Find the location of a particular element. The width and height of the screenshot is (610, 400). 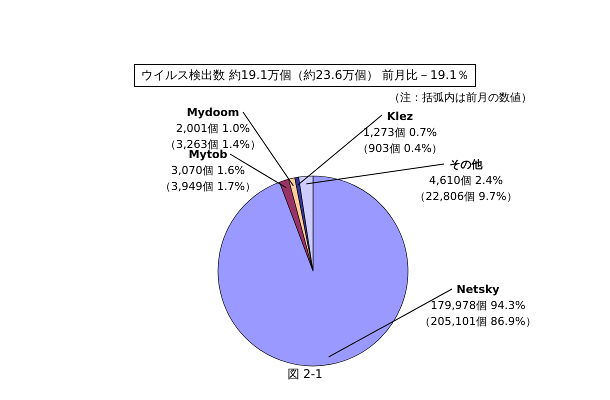

data-label: 2,001個 1.0% is located at coordinates (213, 128).